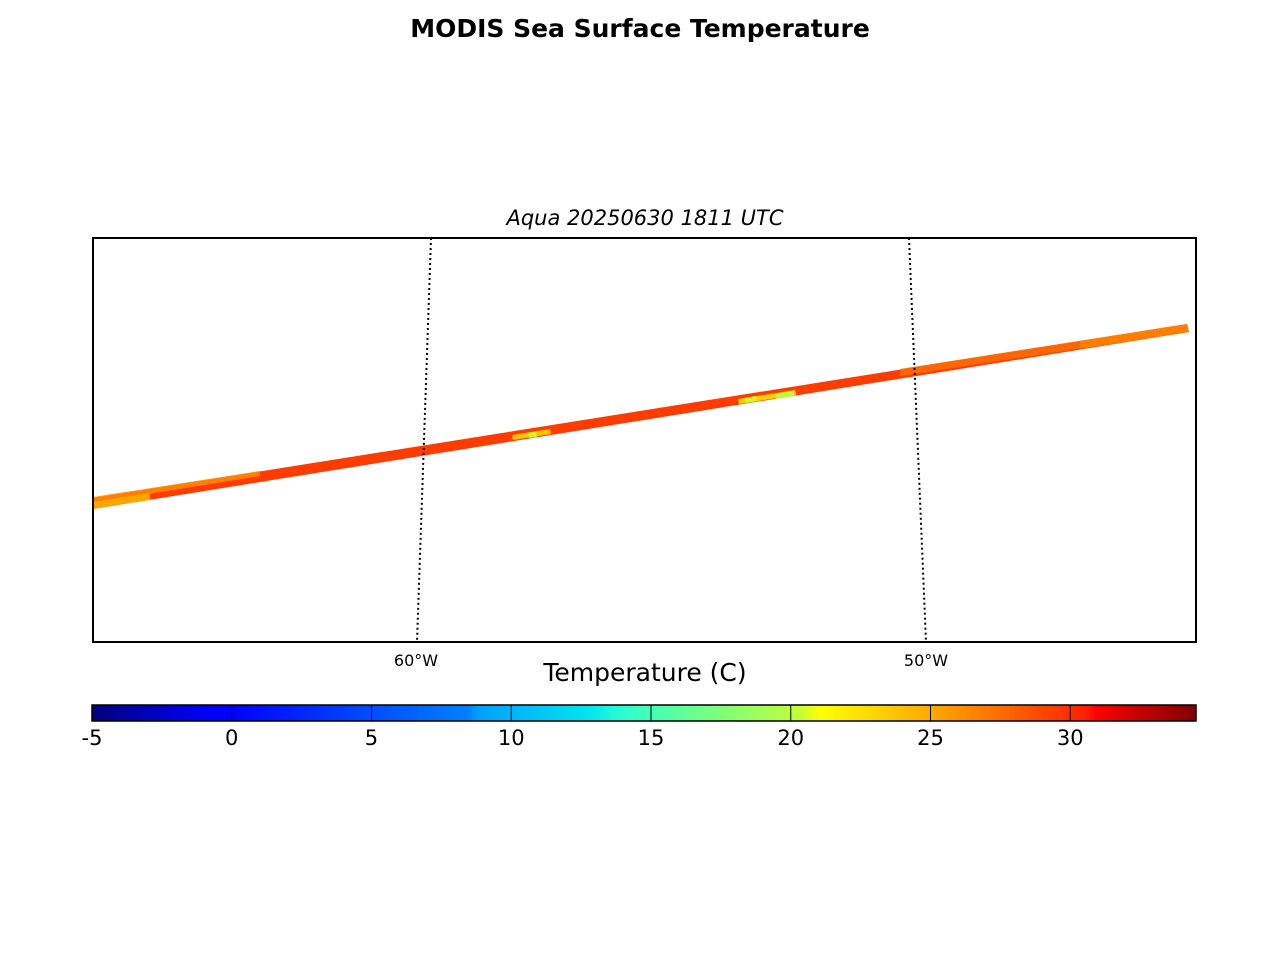 Image resolution: width=1280 pixels, height=960 pixels. I want to click on colorbar-tick-label: 30, so click(1070, 738).